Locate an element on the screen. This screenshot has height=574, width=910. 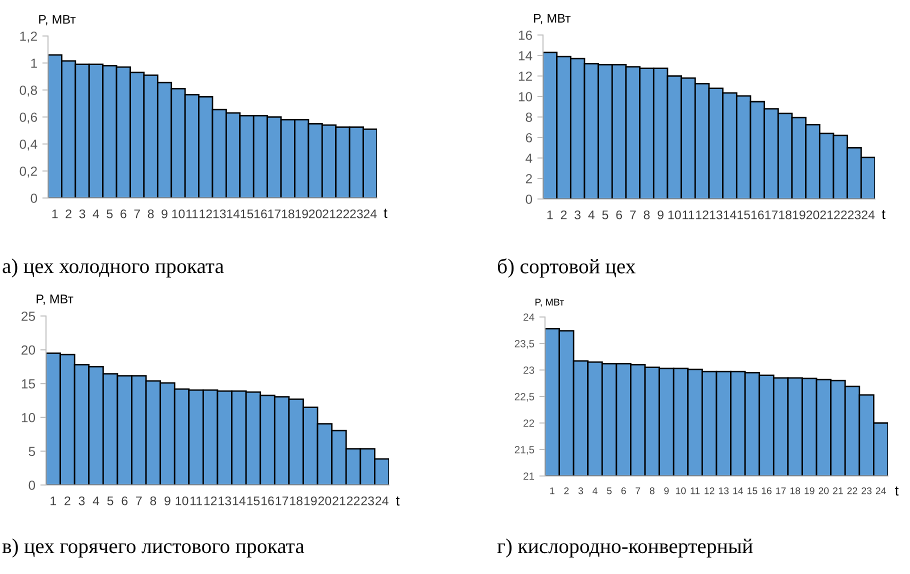
y-tick-label: 8 is located at coordinates (529, 117).